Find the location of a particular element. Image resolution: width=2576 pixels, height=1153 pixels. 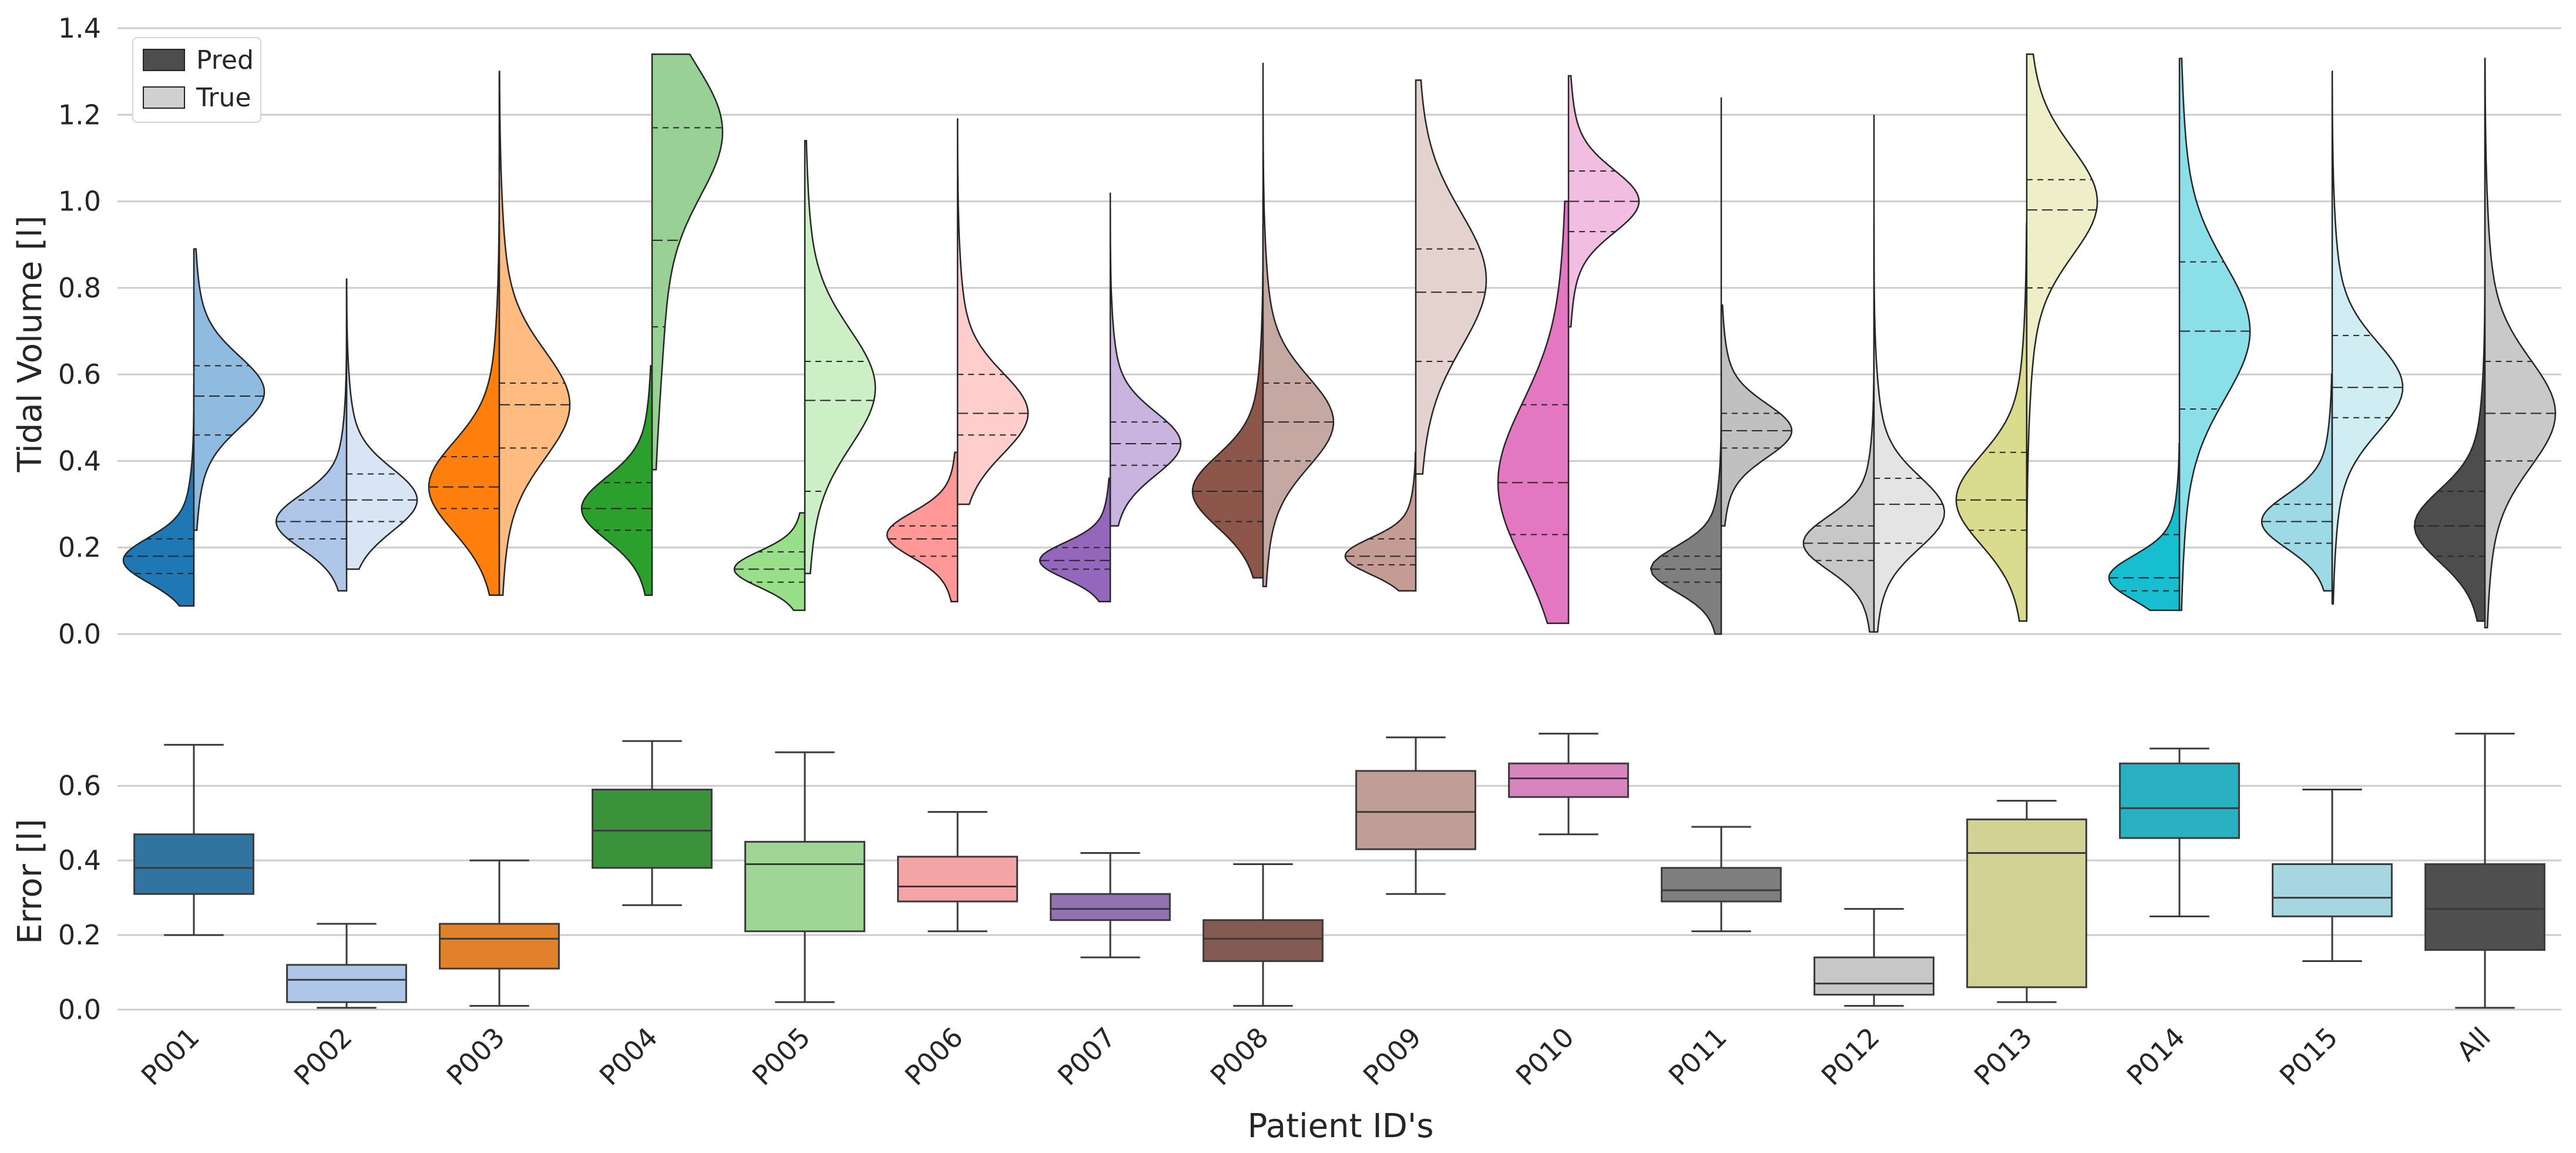

box-y-tick-label: 0.4 is located at coordinates (80, 860).